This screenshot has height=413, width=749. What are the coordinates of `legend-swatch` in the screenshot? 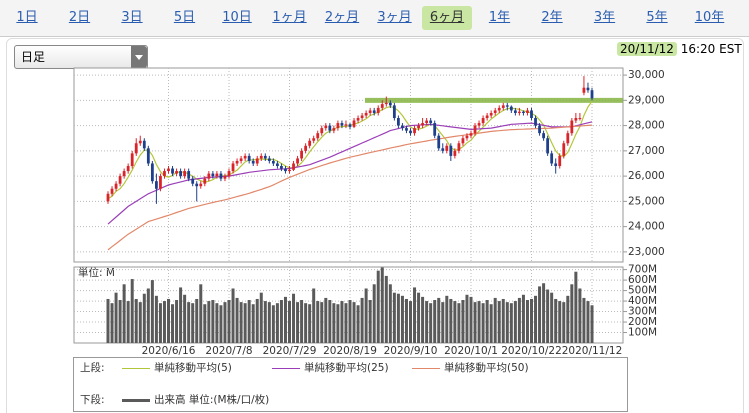 It's located at (426, 368).